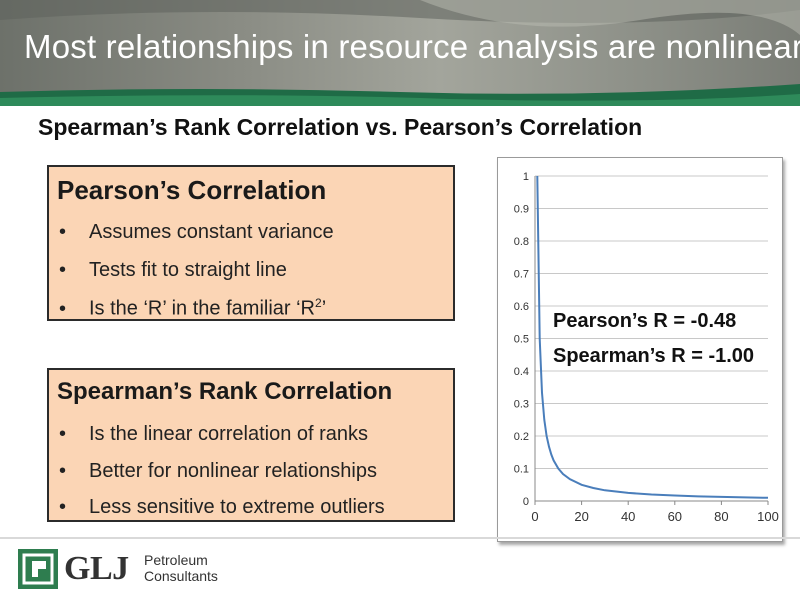 Image resolution: width=800 pixels, height=600 pixels. I want to click on y-tick-label: 0.8, so click(521, 242).